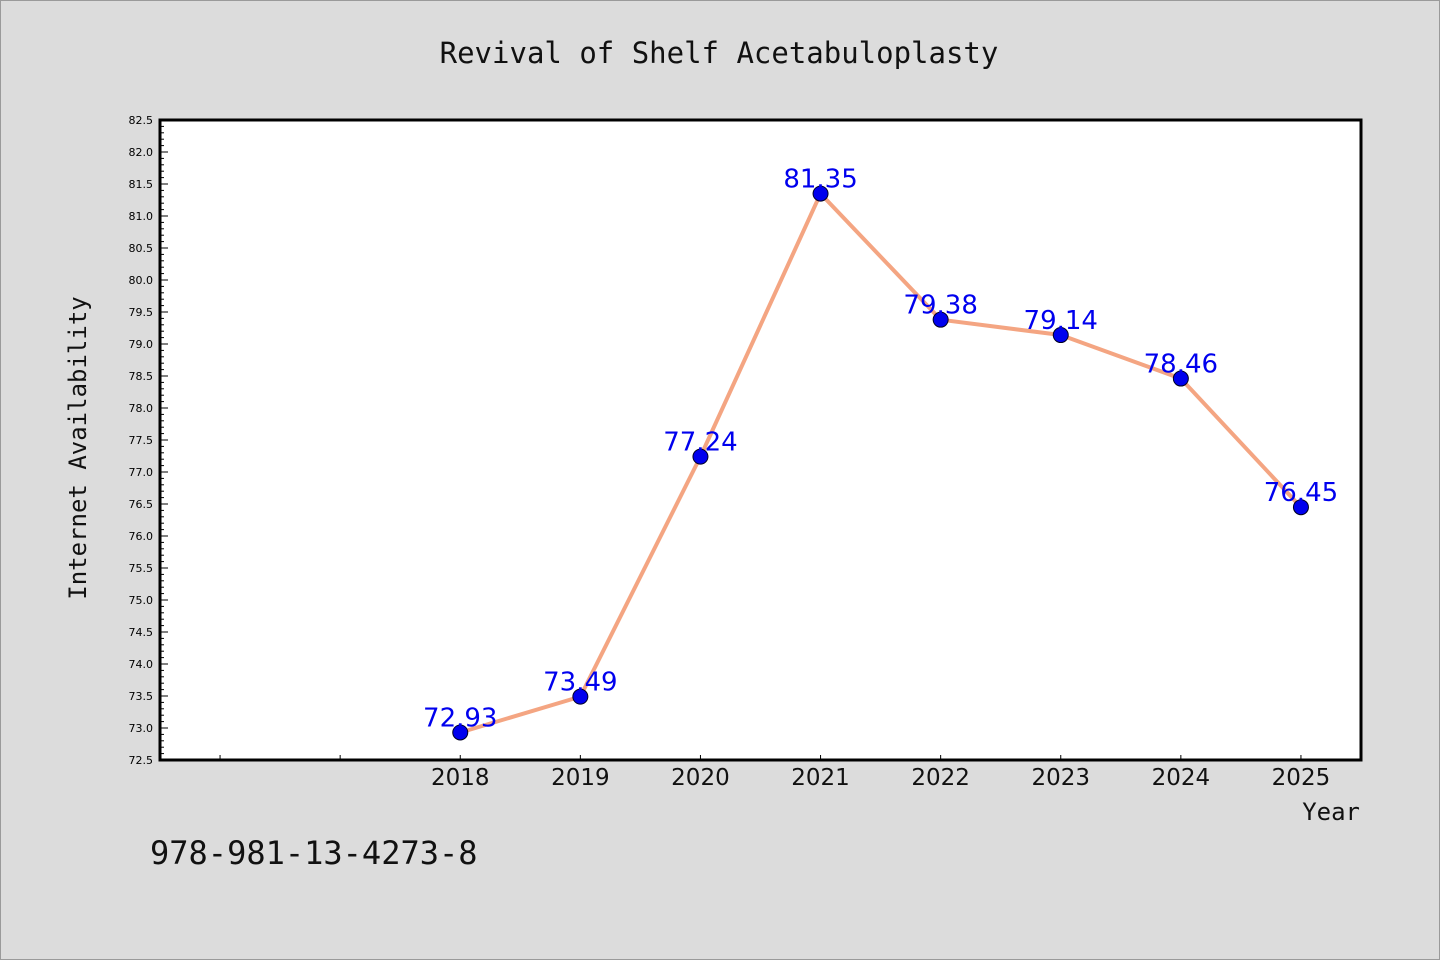 The width and height of the screenshot is (1440, 960). What do you see at coordinates (141, 344) in the screenshot?
I see `y-tick-label: 79.0` at bounding box center [141, 344].